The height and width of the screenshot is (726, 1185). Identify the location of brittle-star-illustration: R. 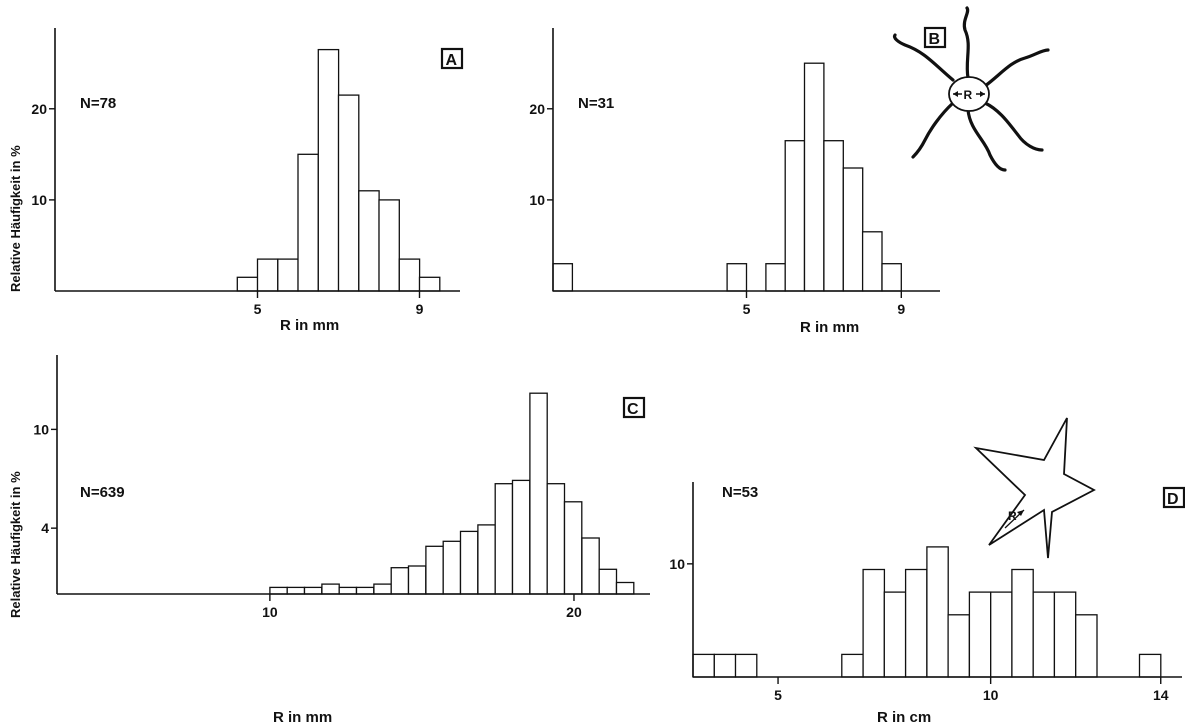
(971, 89).